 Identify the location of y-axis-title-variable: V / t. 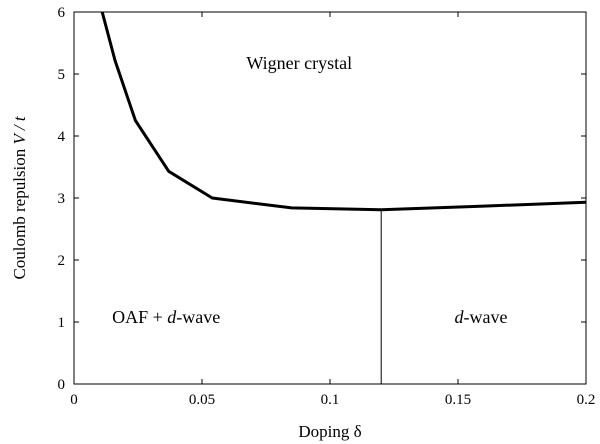
(19, 129).